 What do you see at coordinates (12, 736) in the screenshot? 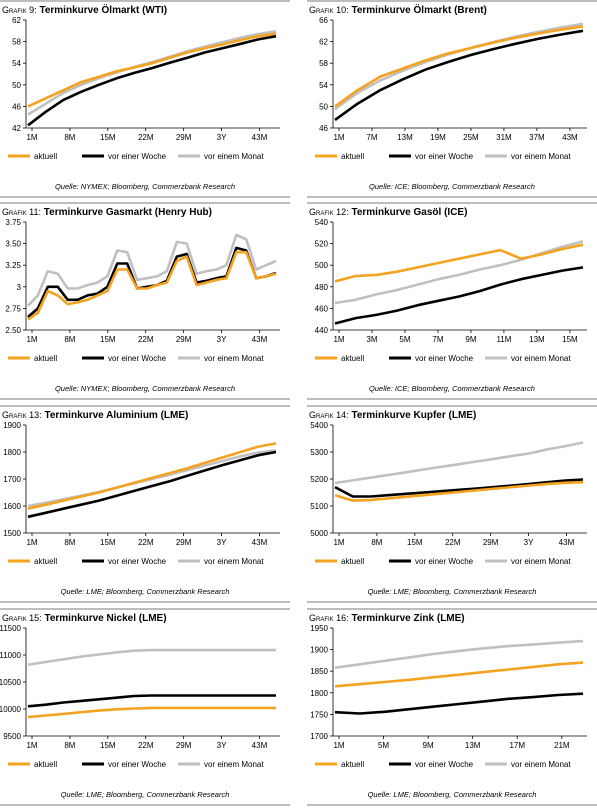
I see `y-tick-label: 9500` at bounding box center [12, 736].